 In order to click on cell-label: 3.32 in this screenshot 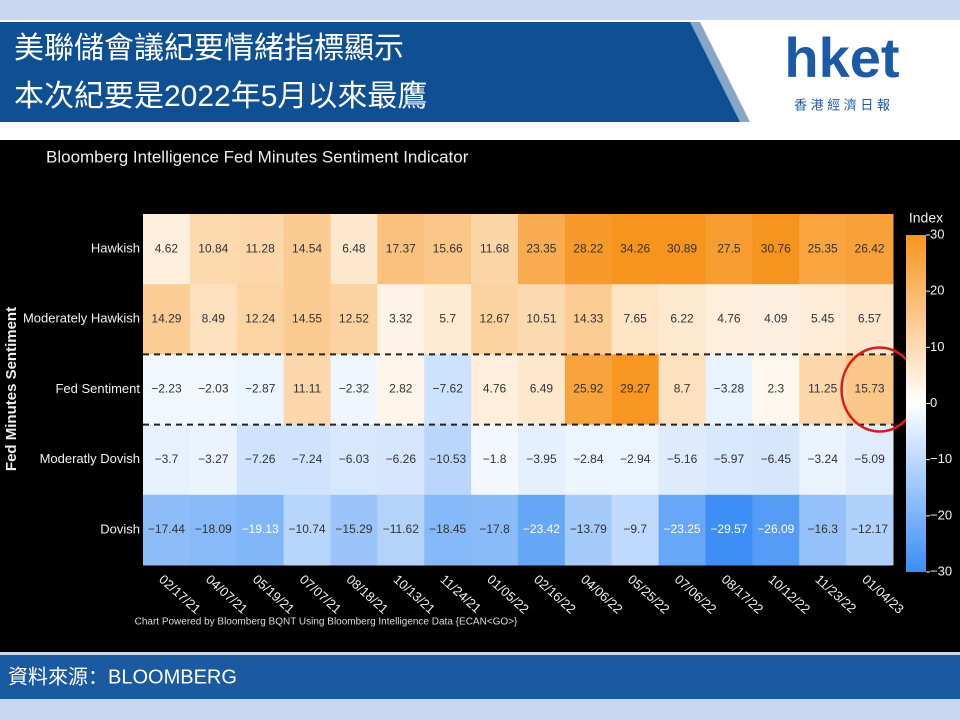, I will do `click(401, 318)`.